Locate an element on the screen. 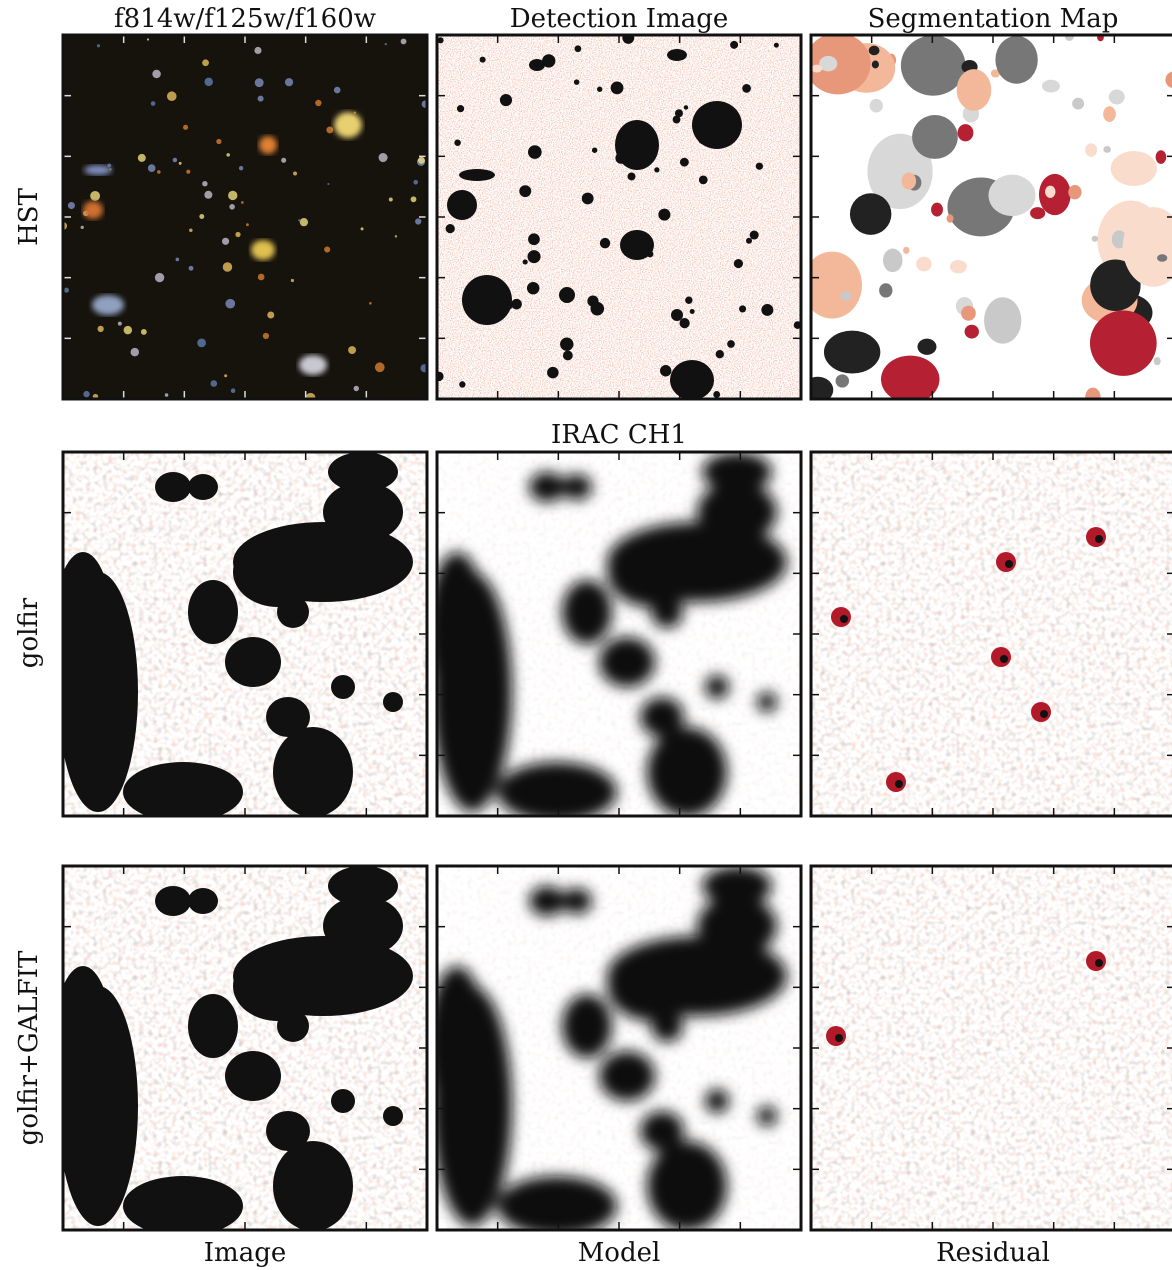 The image size is (1172, 1270). row-label: golfir is located at coordinates (29, 632).